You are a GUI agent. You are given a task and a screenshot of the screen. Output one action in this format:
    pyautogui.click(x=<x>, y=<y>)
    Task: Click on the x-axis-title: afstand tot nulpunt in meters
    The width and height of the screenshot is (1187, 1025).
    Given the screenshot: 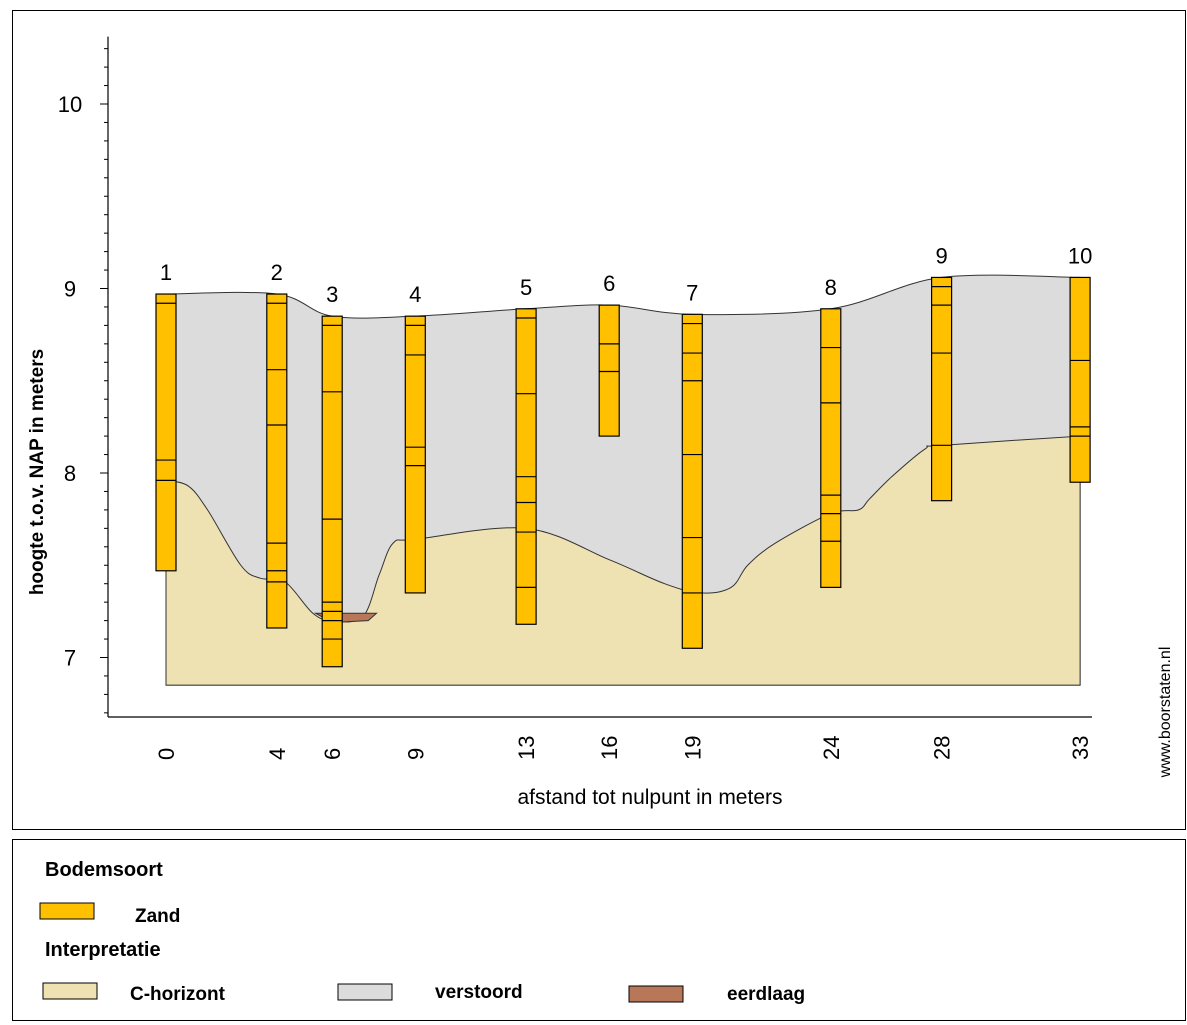 What is the action you would take?
    pyautogui.click(x=650, y=797)
    